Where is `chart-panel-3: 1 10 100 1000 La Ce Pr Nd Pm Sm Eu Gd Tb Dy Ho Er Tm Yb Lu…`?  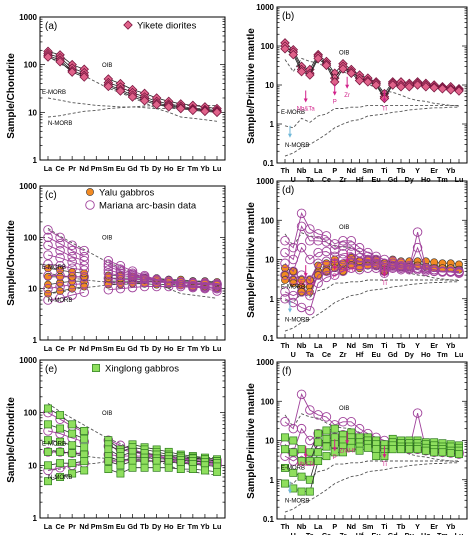
chart-panel-3: 1 10 100 1000 La Ce Pr Nd Pm Sm Eu Gd Tb Dy Ho Er Tm Yb Lu… is located at coordinates (116, 267).